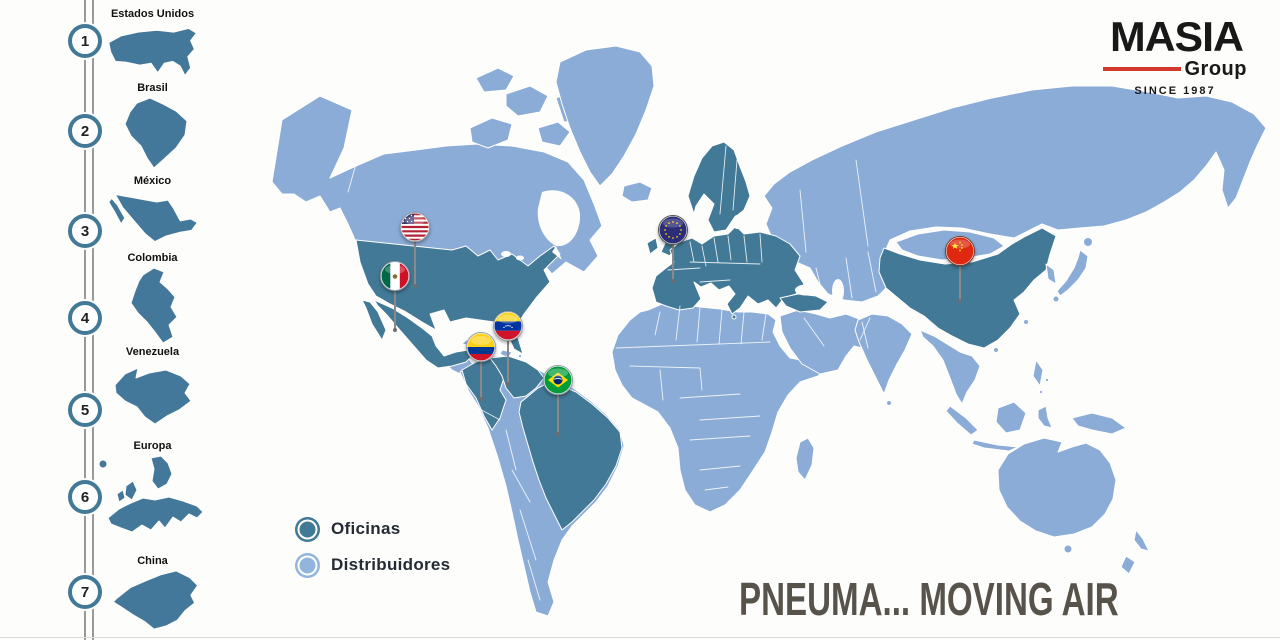 This screenshot has height=640, width=1280. Describe the element at coordinates (155, 600) in the screenshot. I see `silhouette-china` at that location.